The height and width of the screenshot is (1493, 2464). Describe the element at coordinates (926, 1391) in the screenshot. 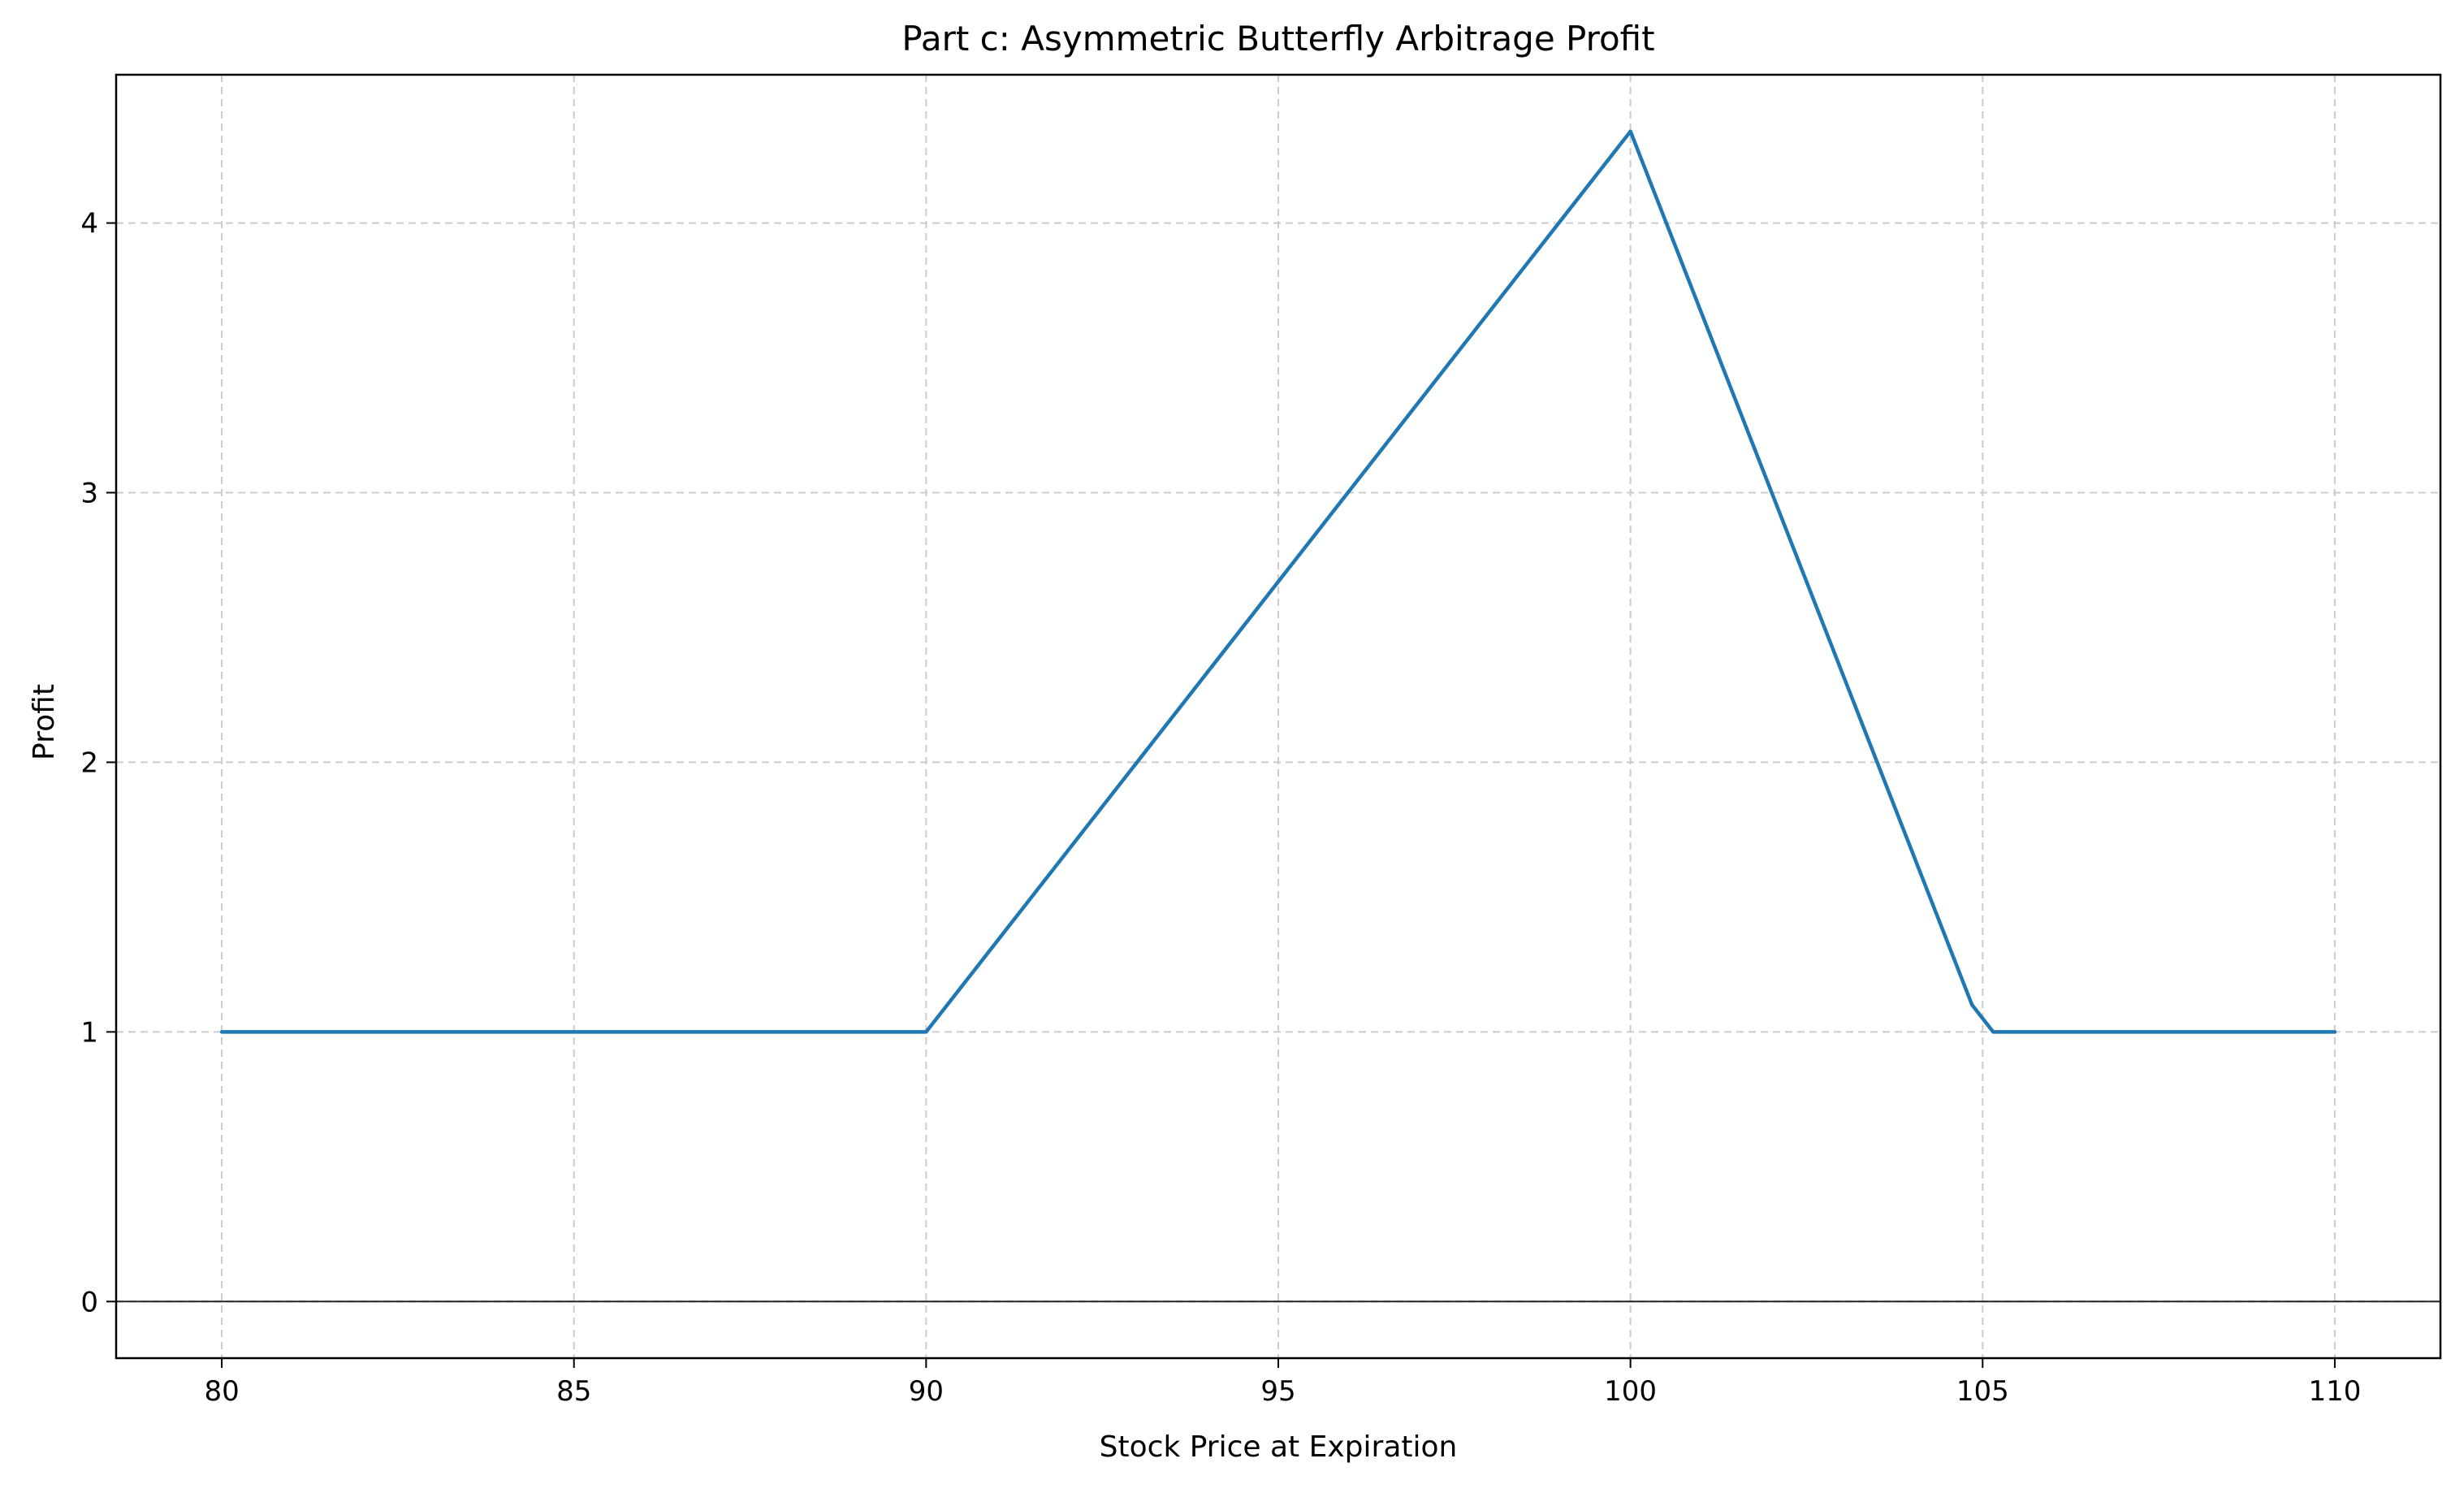

I see `x-tick-label: 90` at that location.